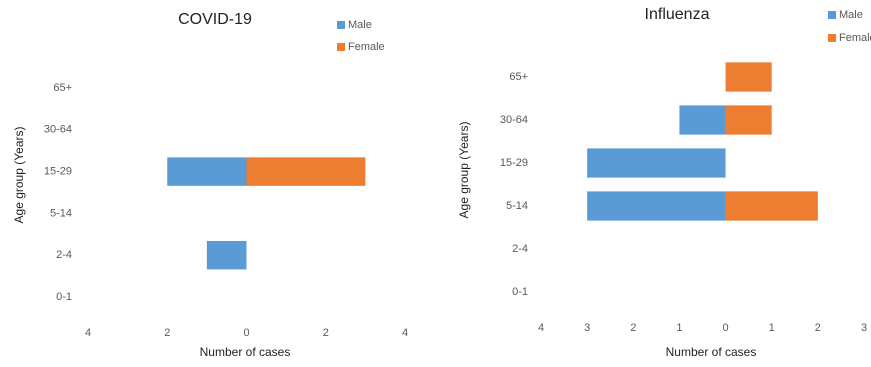 This screenshot has width=871, height=367. What do you see at coordinates (215, 19) in the screenshot?
I see `chart-title: COVID-19` at bounding box center [215, 19].